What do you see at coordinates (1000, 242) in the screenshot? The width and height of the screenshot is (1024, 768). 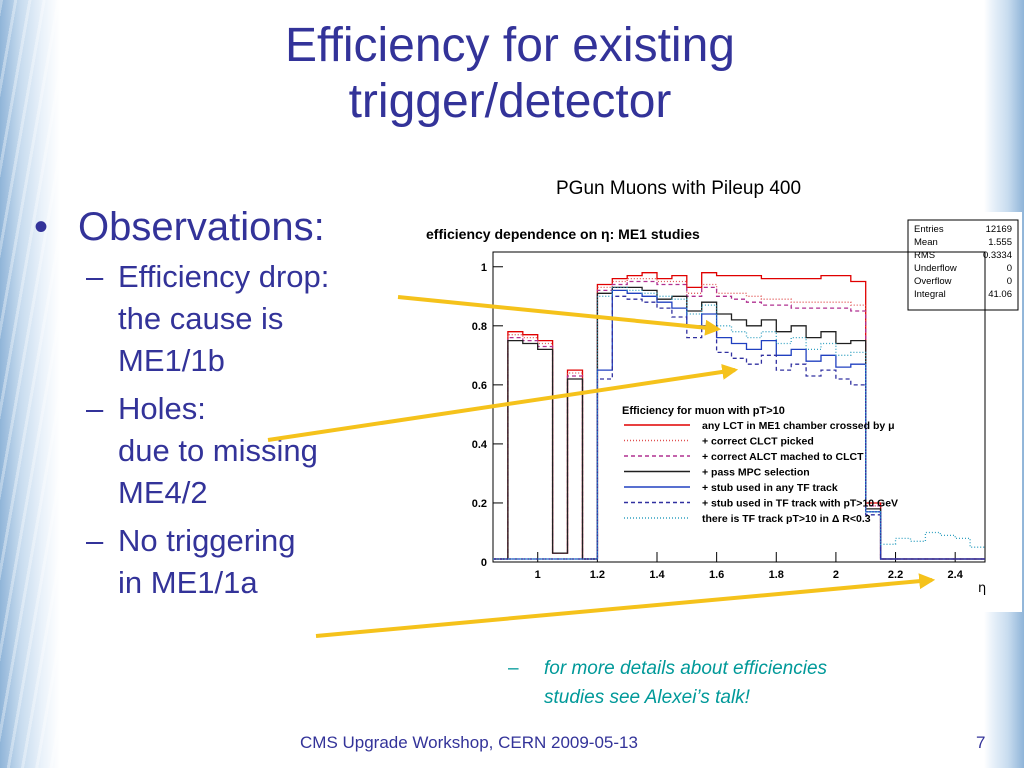 I see `stats-value: 1.555` at bounding box center [1000, 242].